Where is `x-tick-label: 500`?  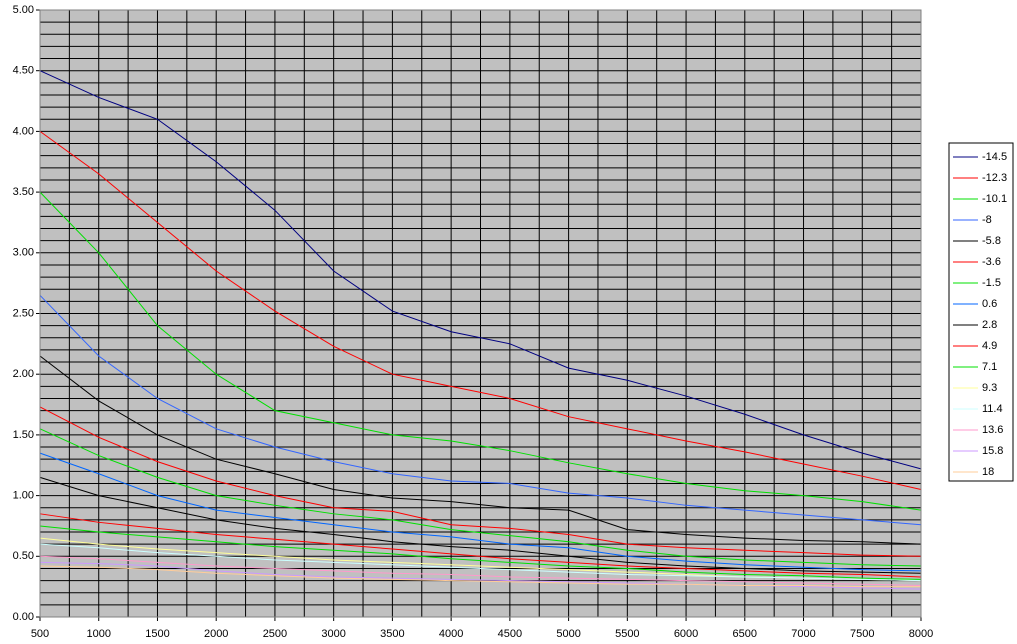
x-tick-label: 500 is located at coordinates (40, 634).